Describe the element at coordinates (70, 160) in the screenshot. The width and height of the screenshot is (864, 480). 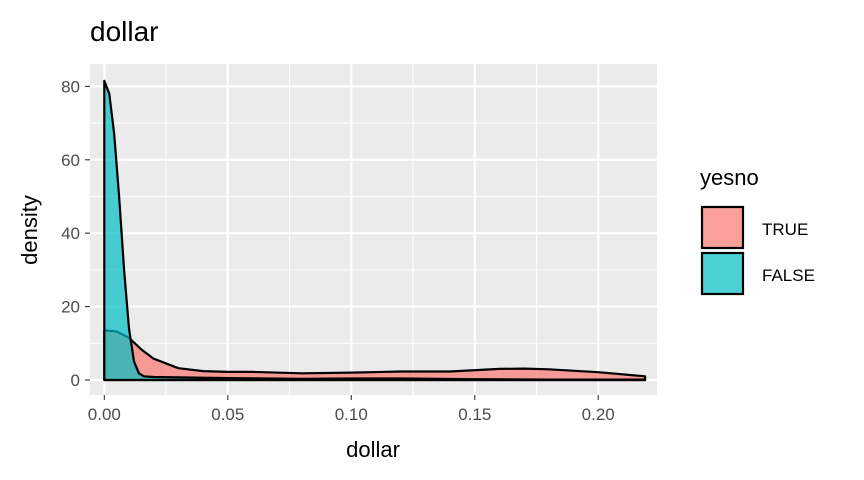
I see `y-tick-label: 60` at that location.